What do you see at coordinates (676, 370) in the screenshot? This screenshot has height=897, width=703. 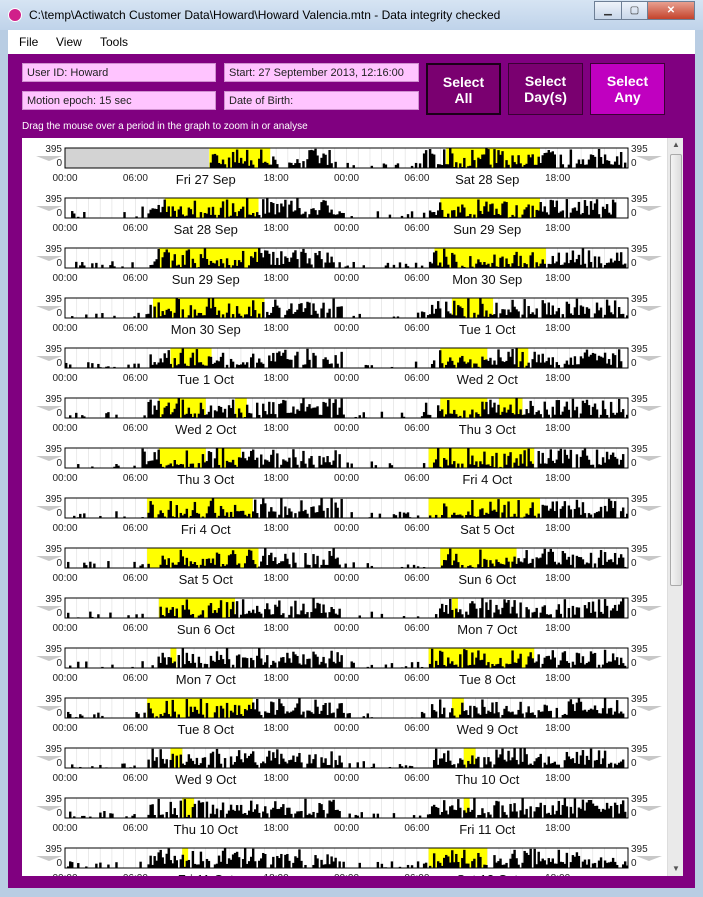 I see `scrollbar-thumb` at bounding box center [676, 370].